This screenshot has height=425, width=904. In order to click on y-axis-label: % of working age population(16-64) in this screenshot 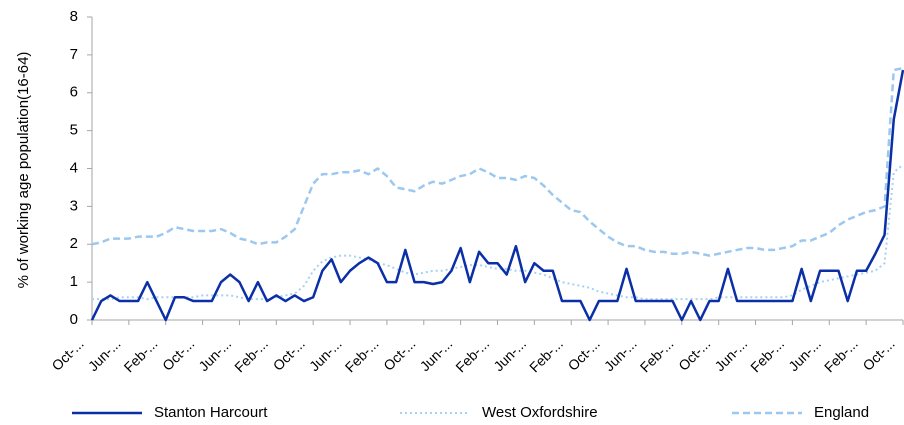, I will do `click(23, 170)`.